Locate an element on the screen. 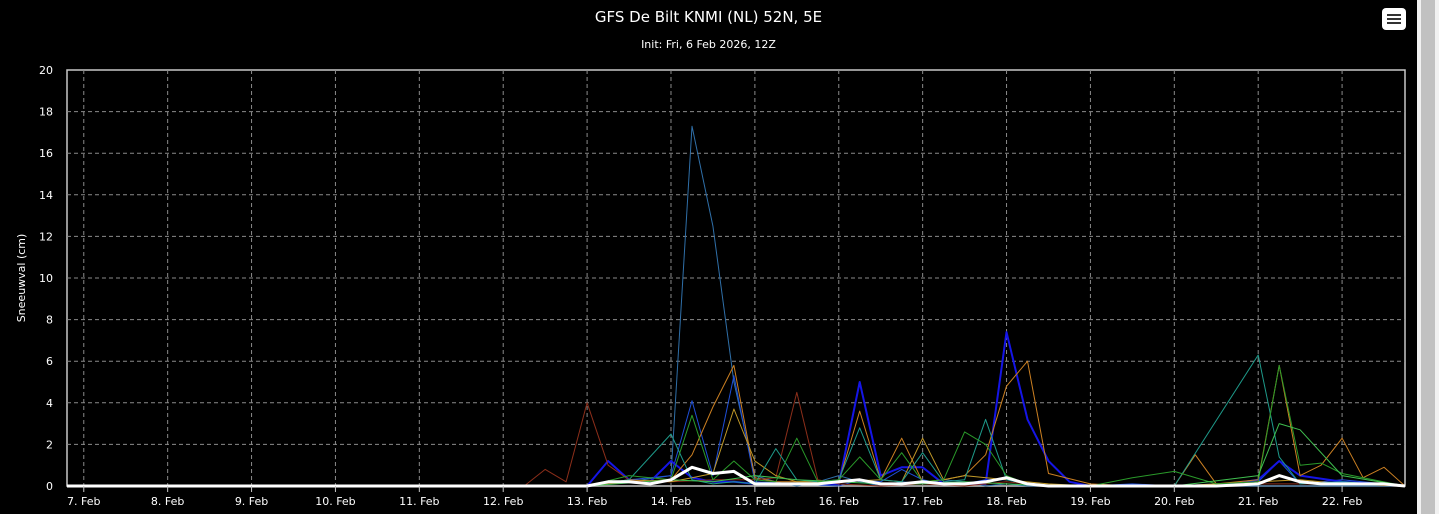 The width and height of the screenshot is (1439, 514). x-tick-label: 22. Feb is located at coordinates (1342, 501).